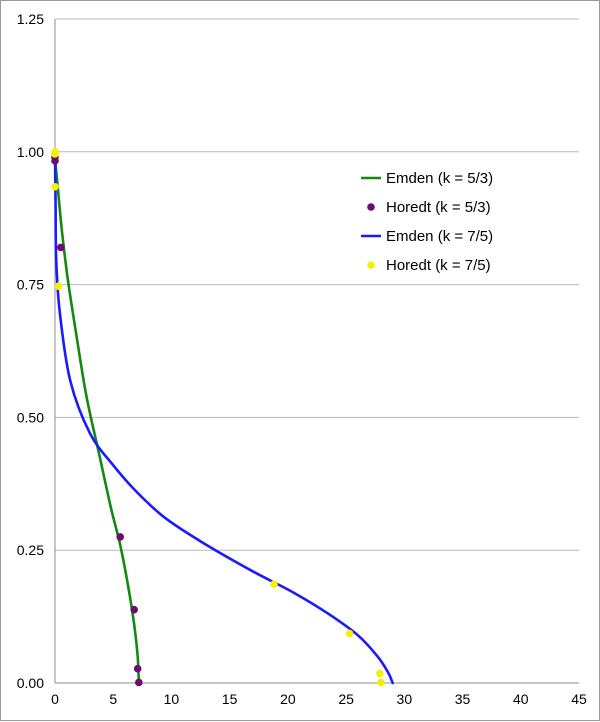 Image resolution: width=600 pixels, height=722 pixels. Describe the element at coordinates (30, 152) in the screenshot. I see `y-tick-label: 1.00` at that location.